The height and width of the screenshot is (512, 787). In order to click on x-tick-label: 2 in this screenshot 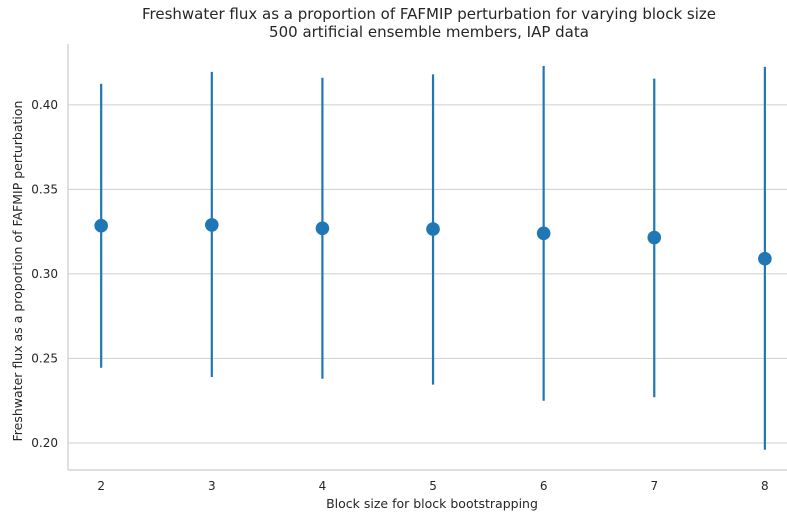, I will do `click(101, 486)`.